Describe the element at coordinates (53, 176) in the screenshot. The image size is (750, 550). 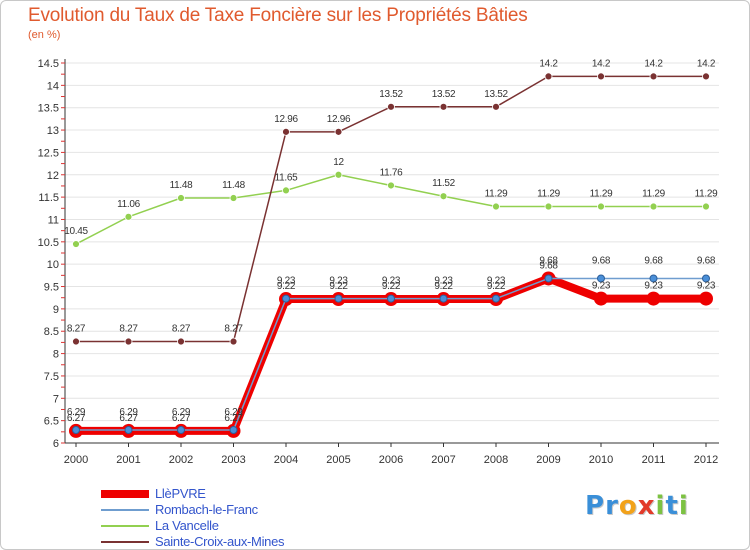
I see `y-tick-label: 12` at that location.